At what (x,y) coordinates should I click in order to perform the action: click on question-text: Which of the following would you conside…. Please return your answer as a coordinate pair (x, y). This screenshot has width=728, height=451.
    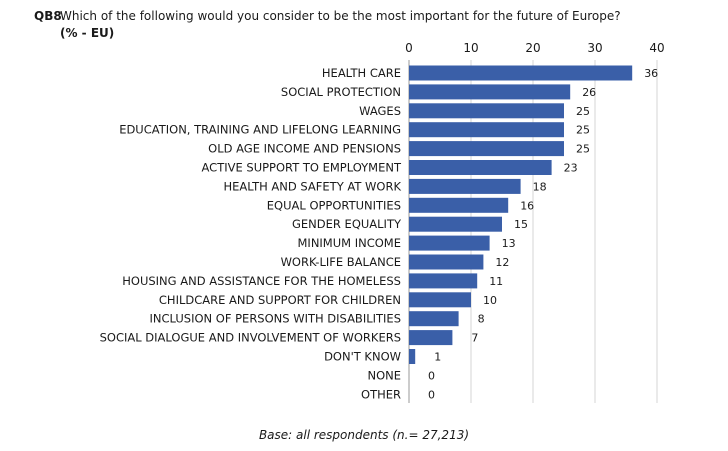
    Looking at the image, I should click on (340, 16).